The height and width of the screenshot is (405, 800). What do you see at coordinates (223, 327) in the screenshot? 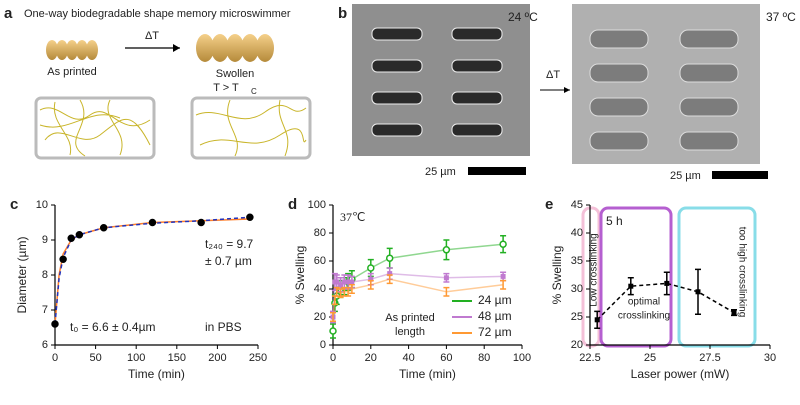
I see `annotation: in PBS` at bounding box center [223, 327].